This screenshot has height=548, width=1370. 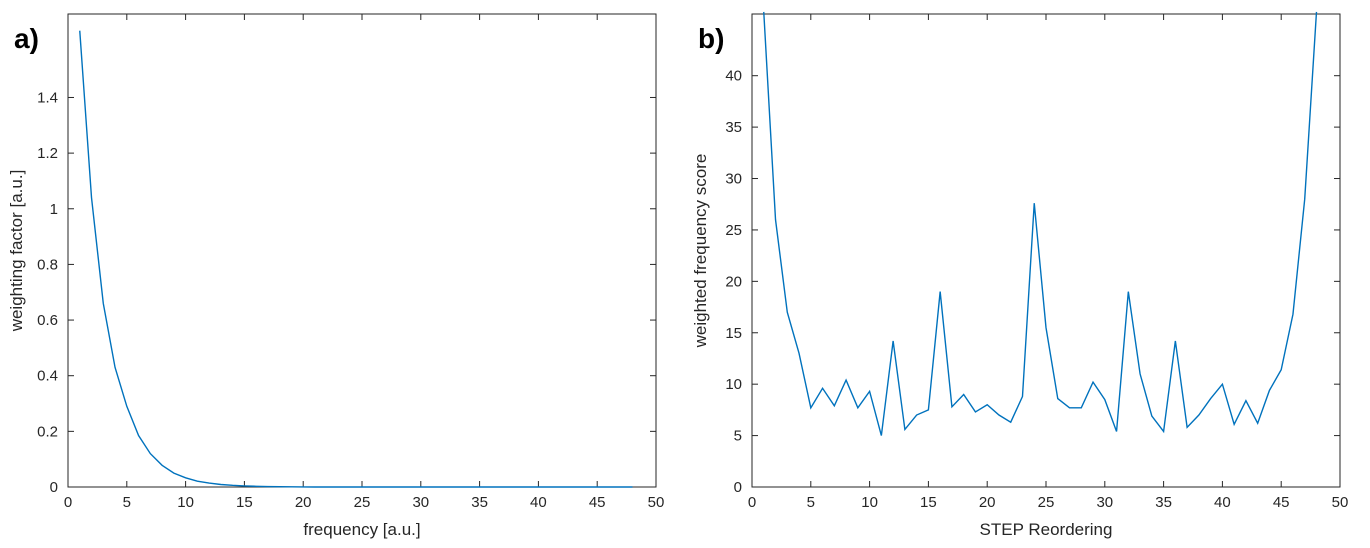 What do you see at coordinates (711, 38) in the screenshot?
I see `panel-b-label: b)` at bounding box center [711, 38].